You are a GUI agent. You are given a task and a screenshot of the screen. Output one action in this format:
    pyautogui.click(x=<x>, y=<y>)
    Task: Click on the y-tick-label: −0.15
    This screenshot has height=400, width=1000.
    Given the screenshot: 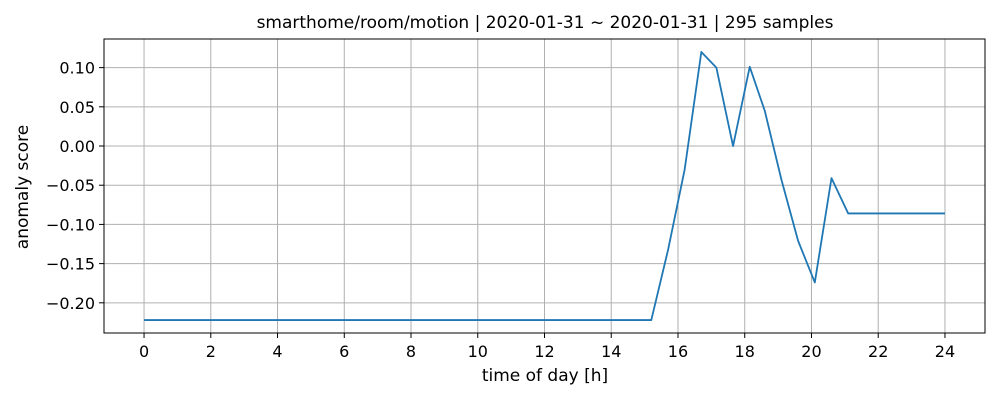 What is the action you would take?
    pyautogui.click(x=70, y=264)
    